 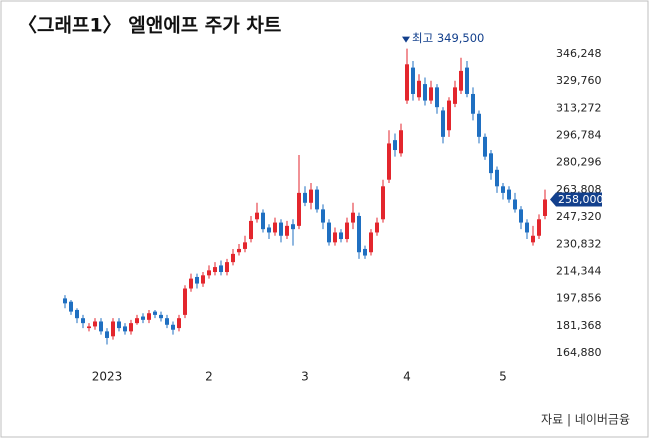 What do you see at coordinates (579, 352) in the screenshot?
I see `y-tick-label: 164,880` at bounding box center [579, 352].